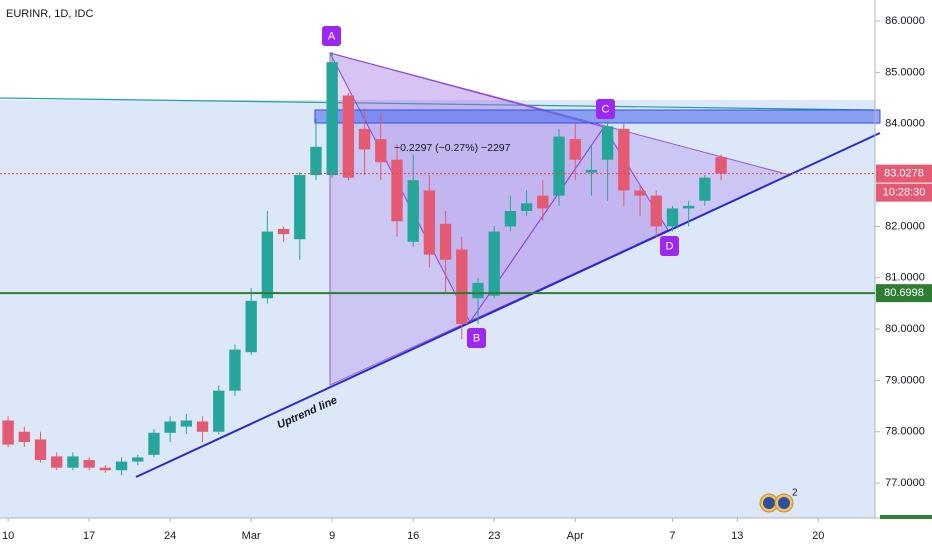 This screenshot has width=932, height=550. I want to click on pattern-label: A, so click(332, 36).